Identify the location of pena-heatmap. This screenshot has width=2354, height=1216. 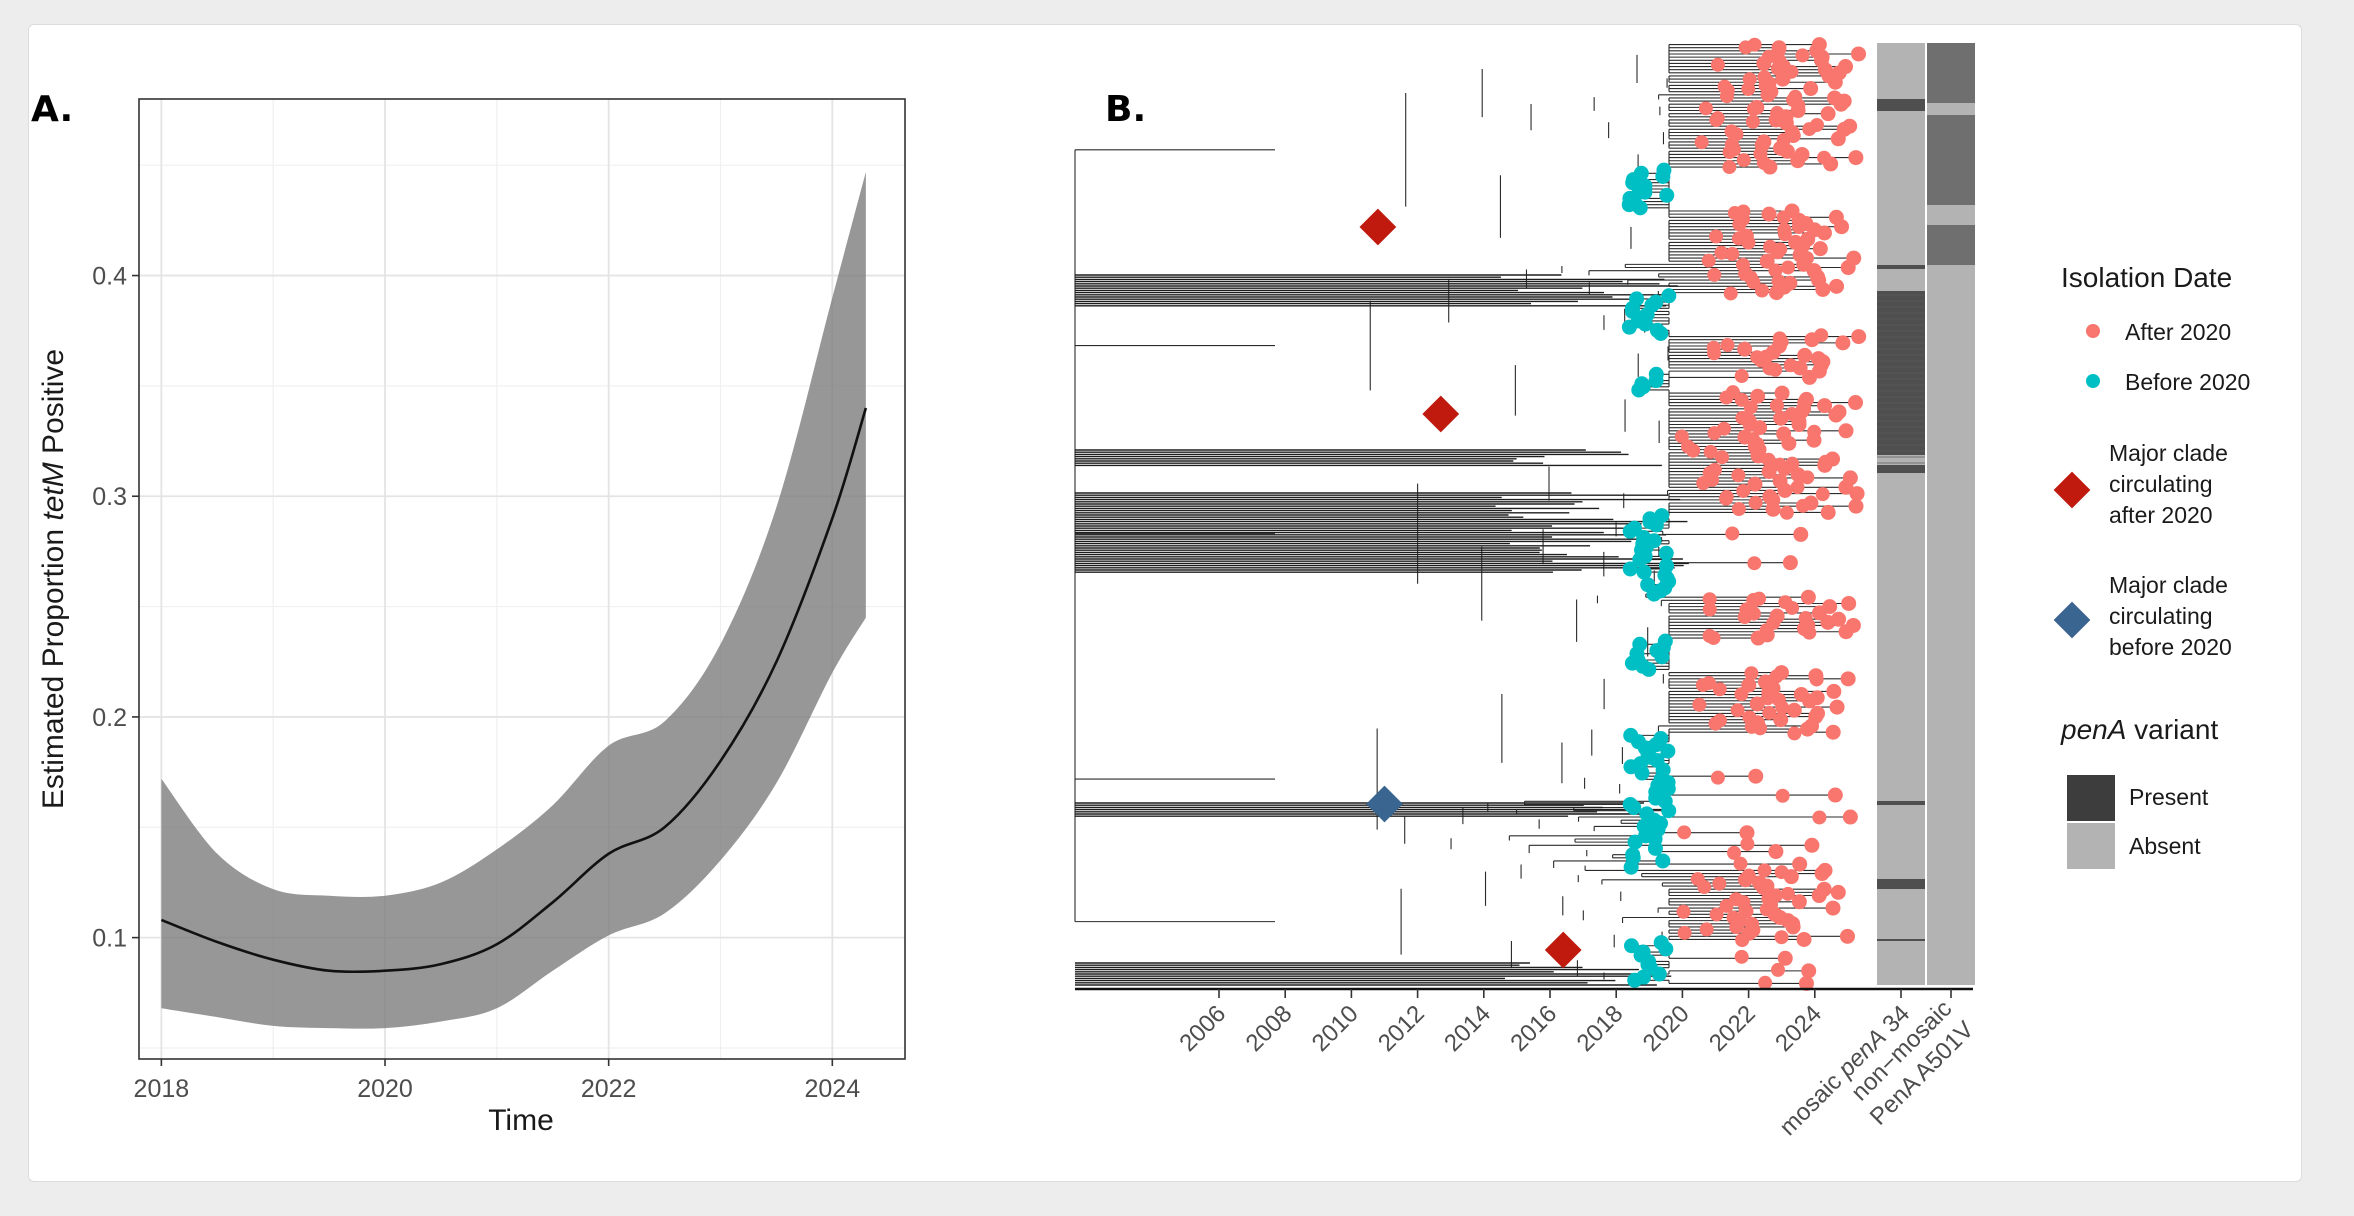
(1926, 514).